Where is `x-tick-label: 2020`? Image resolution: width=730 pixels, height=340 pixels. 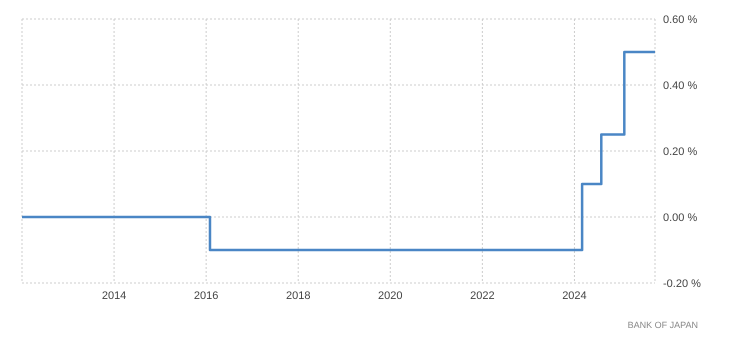 x-tick-label: 2020 is located at coordinates (390, 296).